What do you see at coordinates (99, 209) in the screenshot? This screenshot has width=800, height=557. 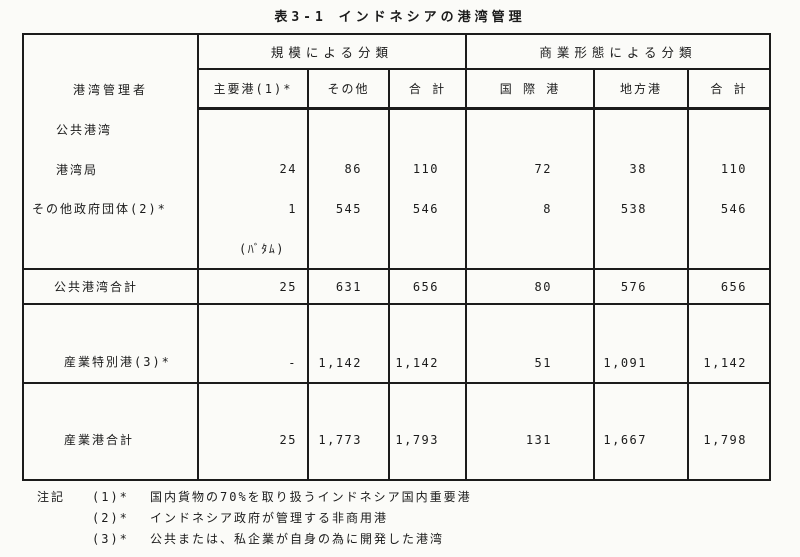 I see `label-other-government-bodies: その他政府団体(2)*` at bounding box center [99, 209].